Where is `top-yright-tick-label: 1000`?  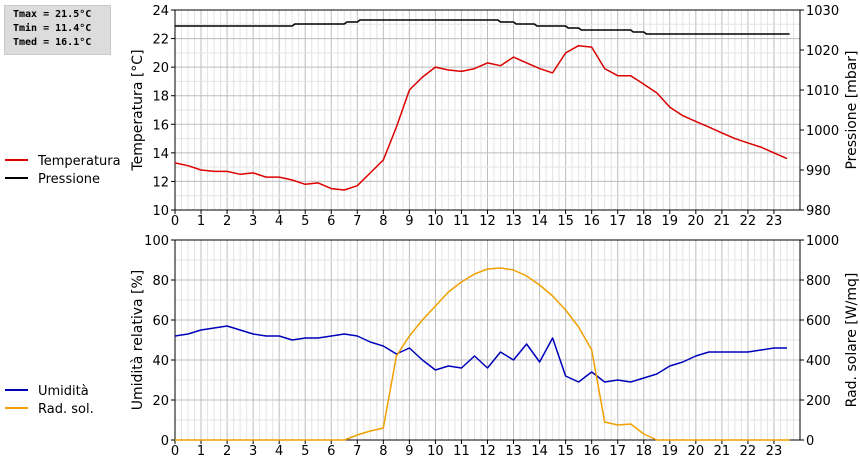 top-yright-tick-label: 1000 is located at coordinates (822, 131).